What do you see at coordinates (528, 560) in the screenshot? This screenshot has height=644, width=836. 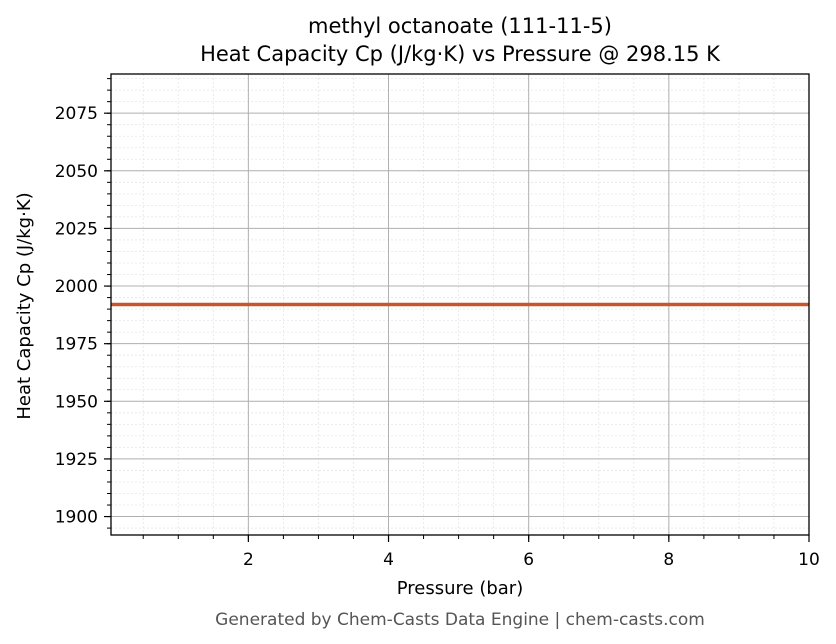 I see `x-tick-label: 6` at bounding box center [528, 560].